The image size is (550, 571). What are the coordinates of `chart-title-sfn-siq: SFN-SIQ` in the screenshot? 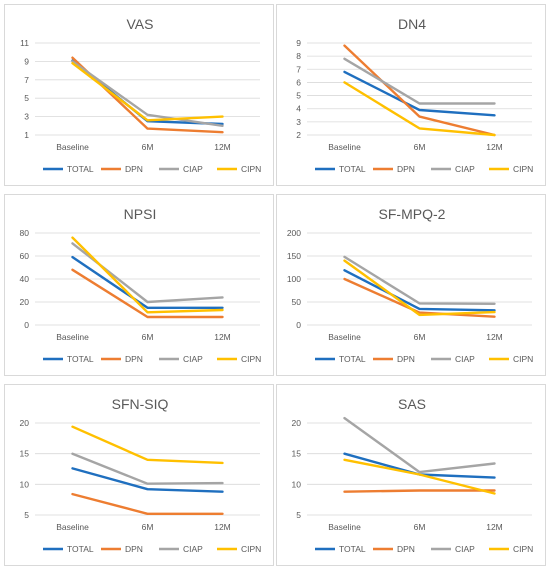 It's located at (140, 404).